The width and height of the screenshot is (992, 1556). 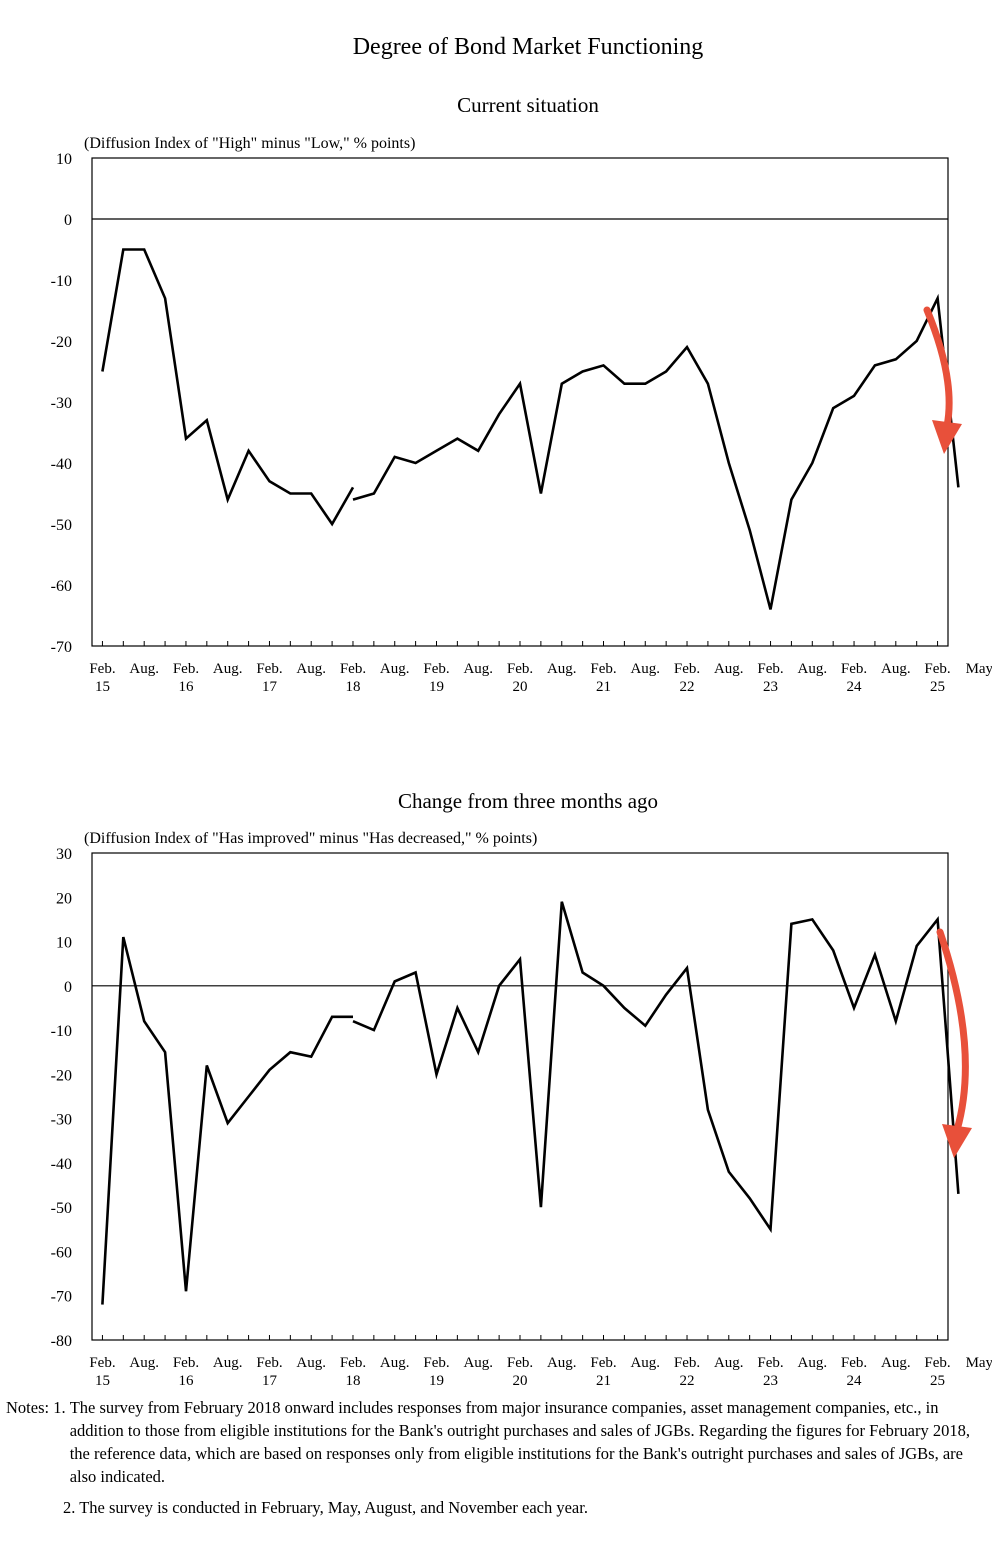 What do you see at coordinates (38, 1407) in the screenshot?
I see `note-1-prefix: Notes: 1.` at bounding box center [38, 1407].